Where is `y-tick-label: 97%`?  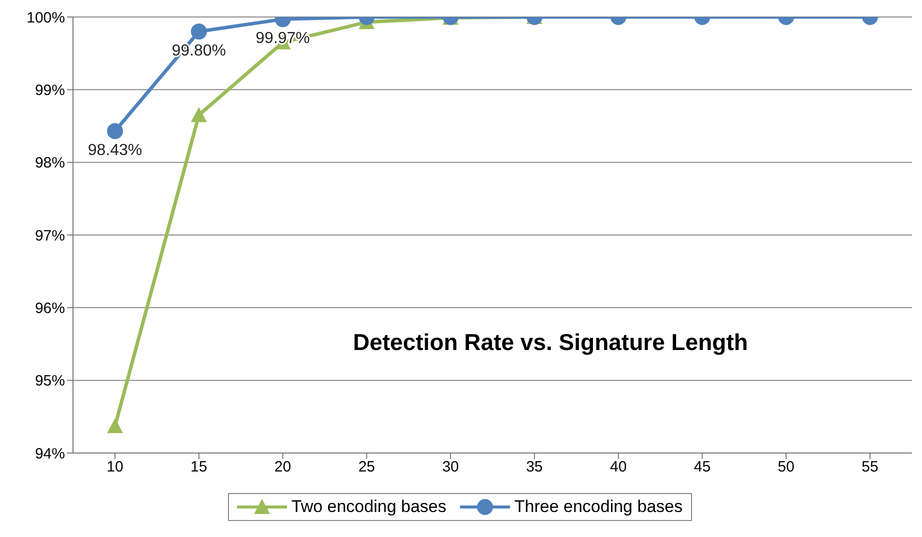 y-tick-label: 97% is located at coordinates (49, 235).